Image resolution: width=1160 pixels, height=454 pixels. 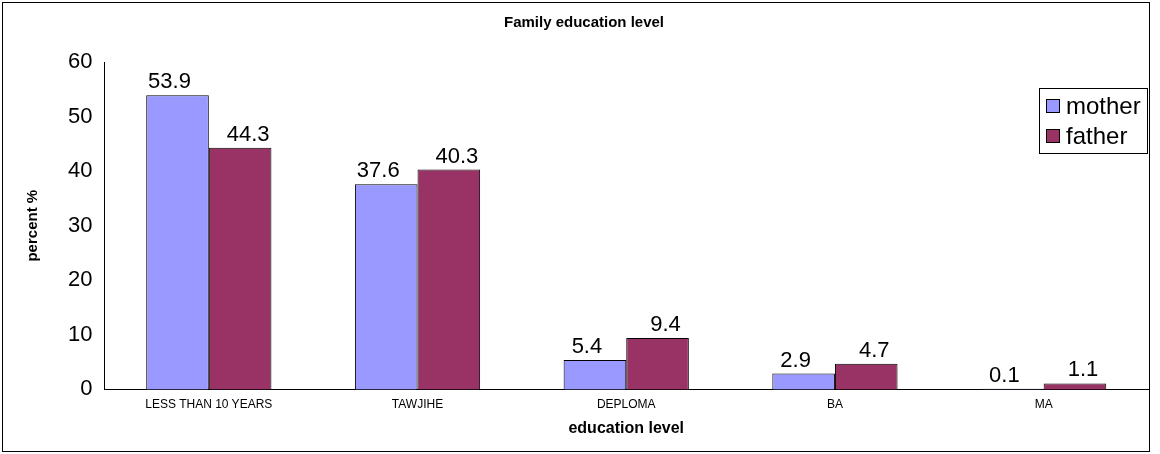 What do you see at coordinates (80, 115) in the screenshot?
I see `y-tick-label: 50` at bounding box center [80, 115].